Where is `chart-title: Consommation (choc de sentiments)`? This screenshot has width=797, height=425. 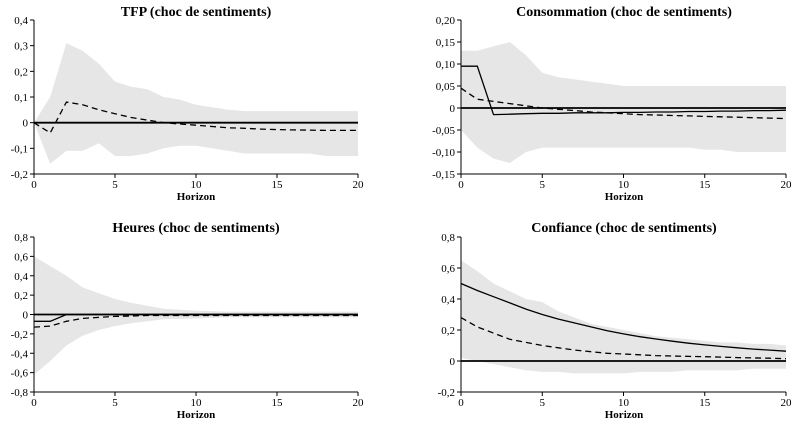
chart-title: Consommation (choc de sentiments) is located at coordinates (624, 12).